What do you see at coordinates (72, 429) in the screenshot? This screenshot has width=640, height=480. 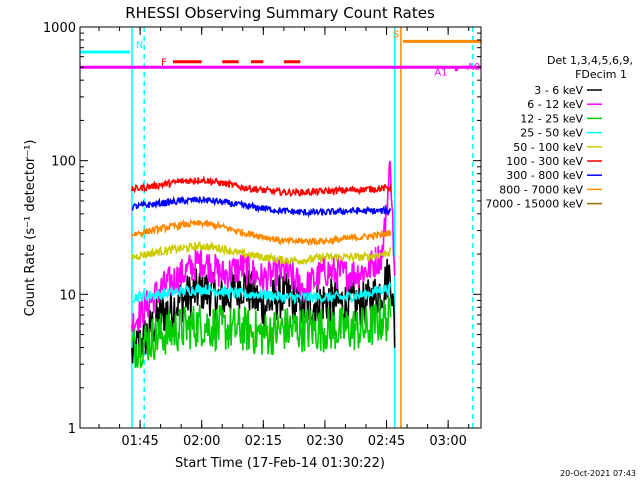 I see `y-tick-label: 1` at bounding box center [72, 429].